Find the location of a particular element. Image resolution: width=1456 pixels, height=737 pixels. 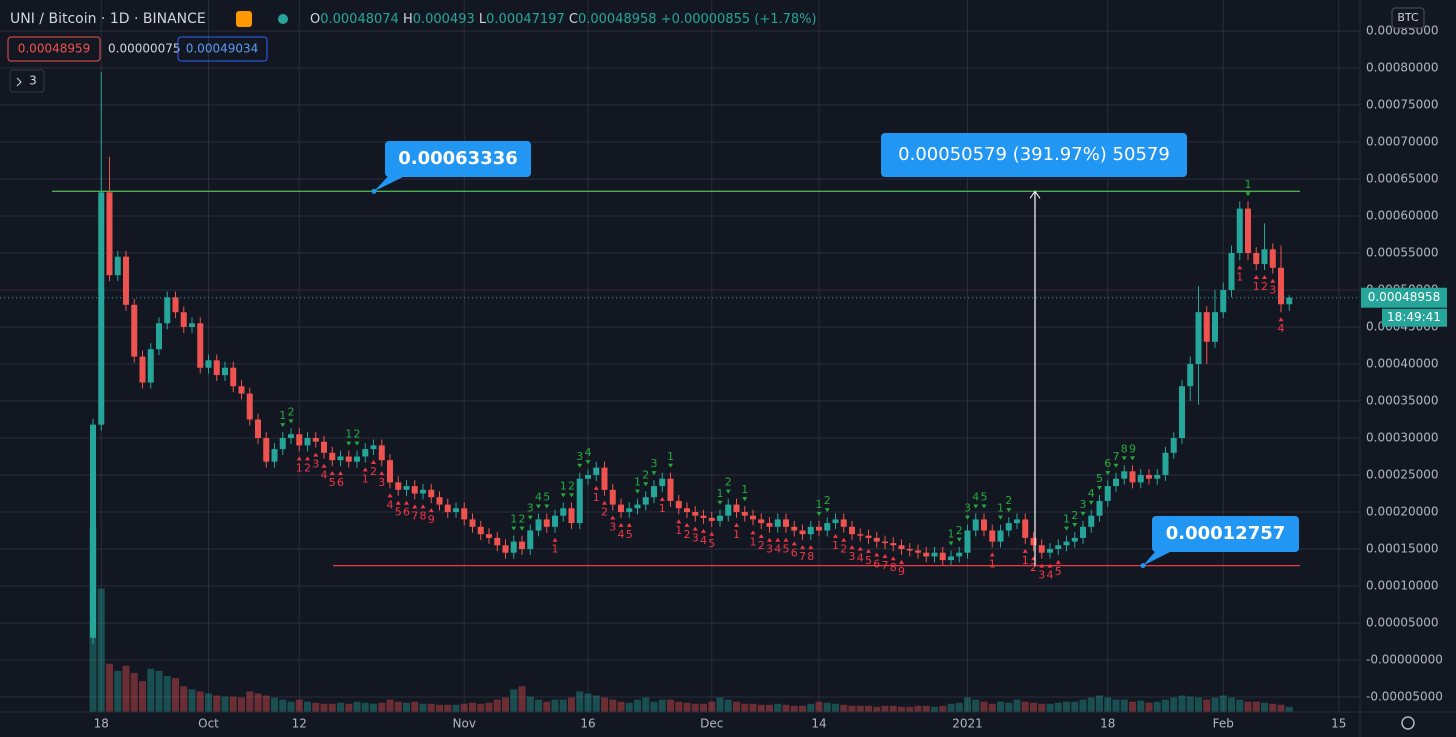

td-up-count: 4 is located at coordinates (1091, 493).